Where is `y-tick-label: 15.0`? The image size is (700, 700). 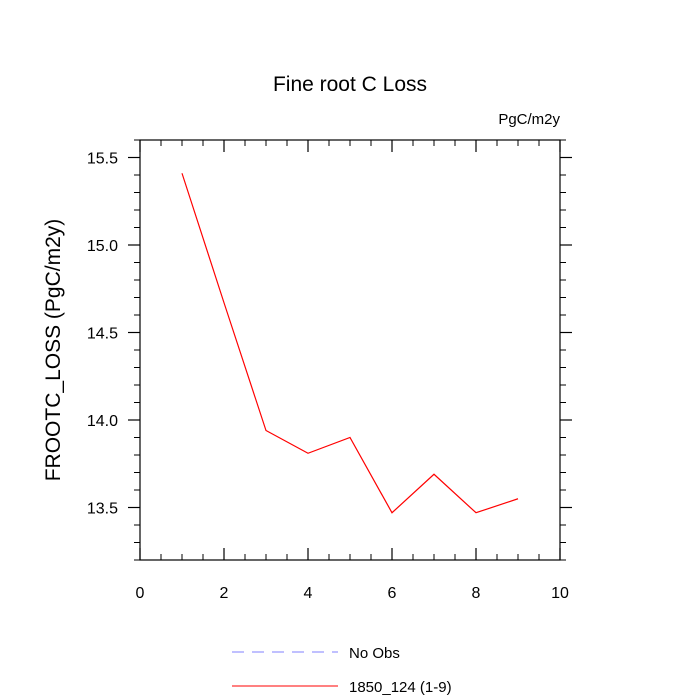
y-tick-label: 15.0 is located at coordinates (102, 246).